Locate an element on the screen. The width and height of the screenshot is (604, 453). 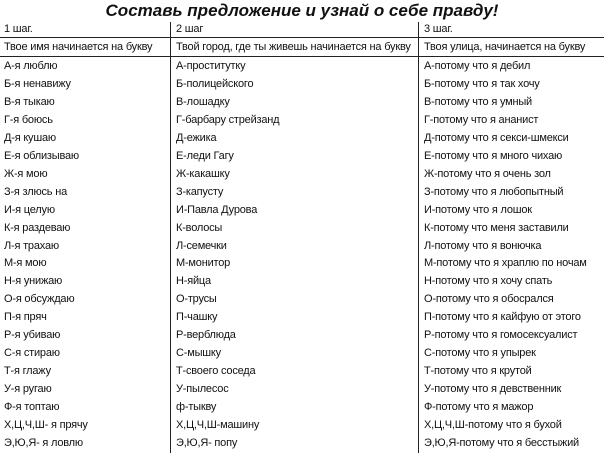
row-text: У-пылесос is located at coordinates (202, 389).